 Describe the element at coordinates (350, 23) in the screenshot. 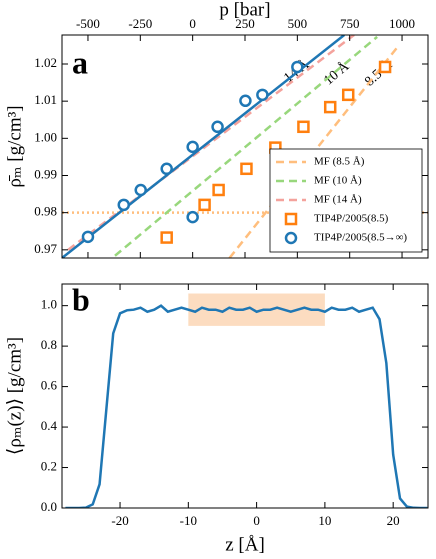

I see `x-tick-label: 750` at that location.